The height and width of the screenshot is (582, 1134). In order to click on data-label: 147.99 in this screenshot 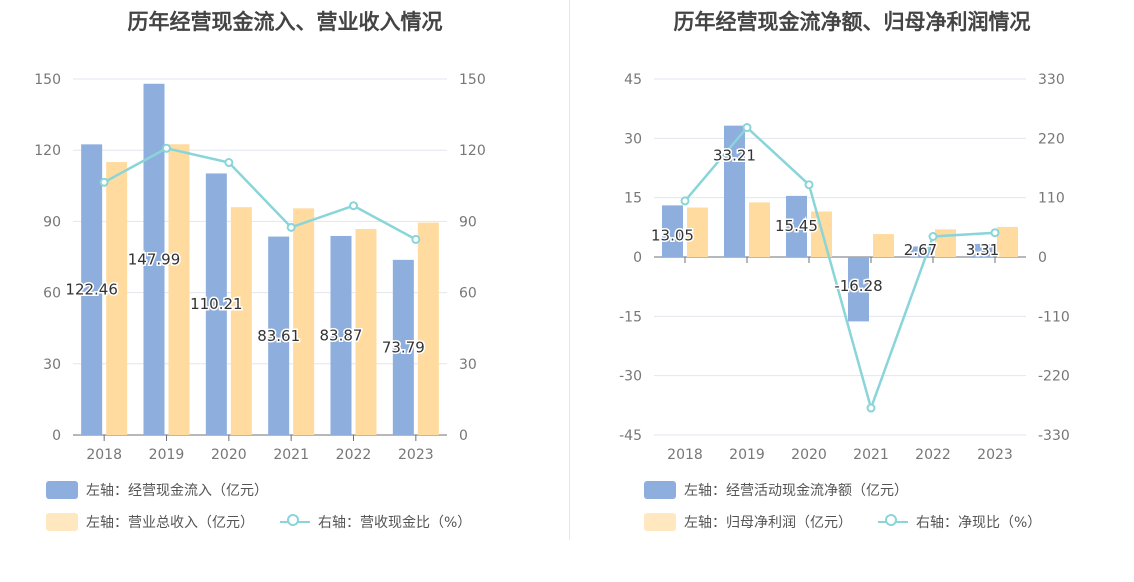, I will do `click(154, 259)`.